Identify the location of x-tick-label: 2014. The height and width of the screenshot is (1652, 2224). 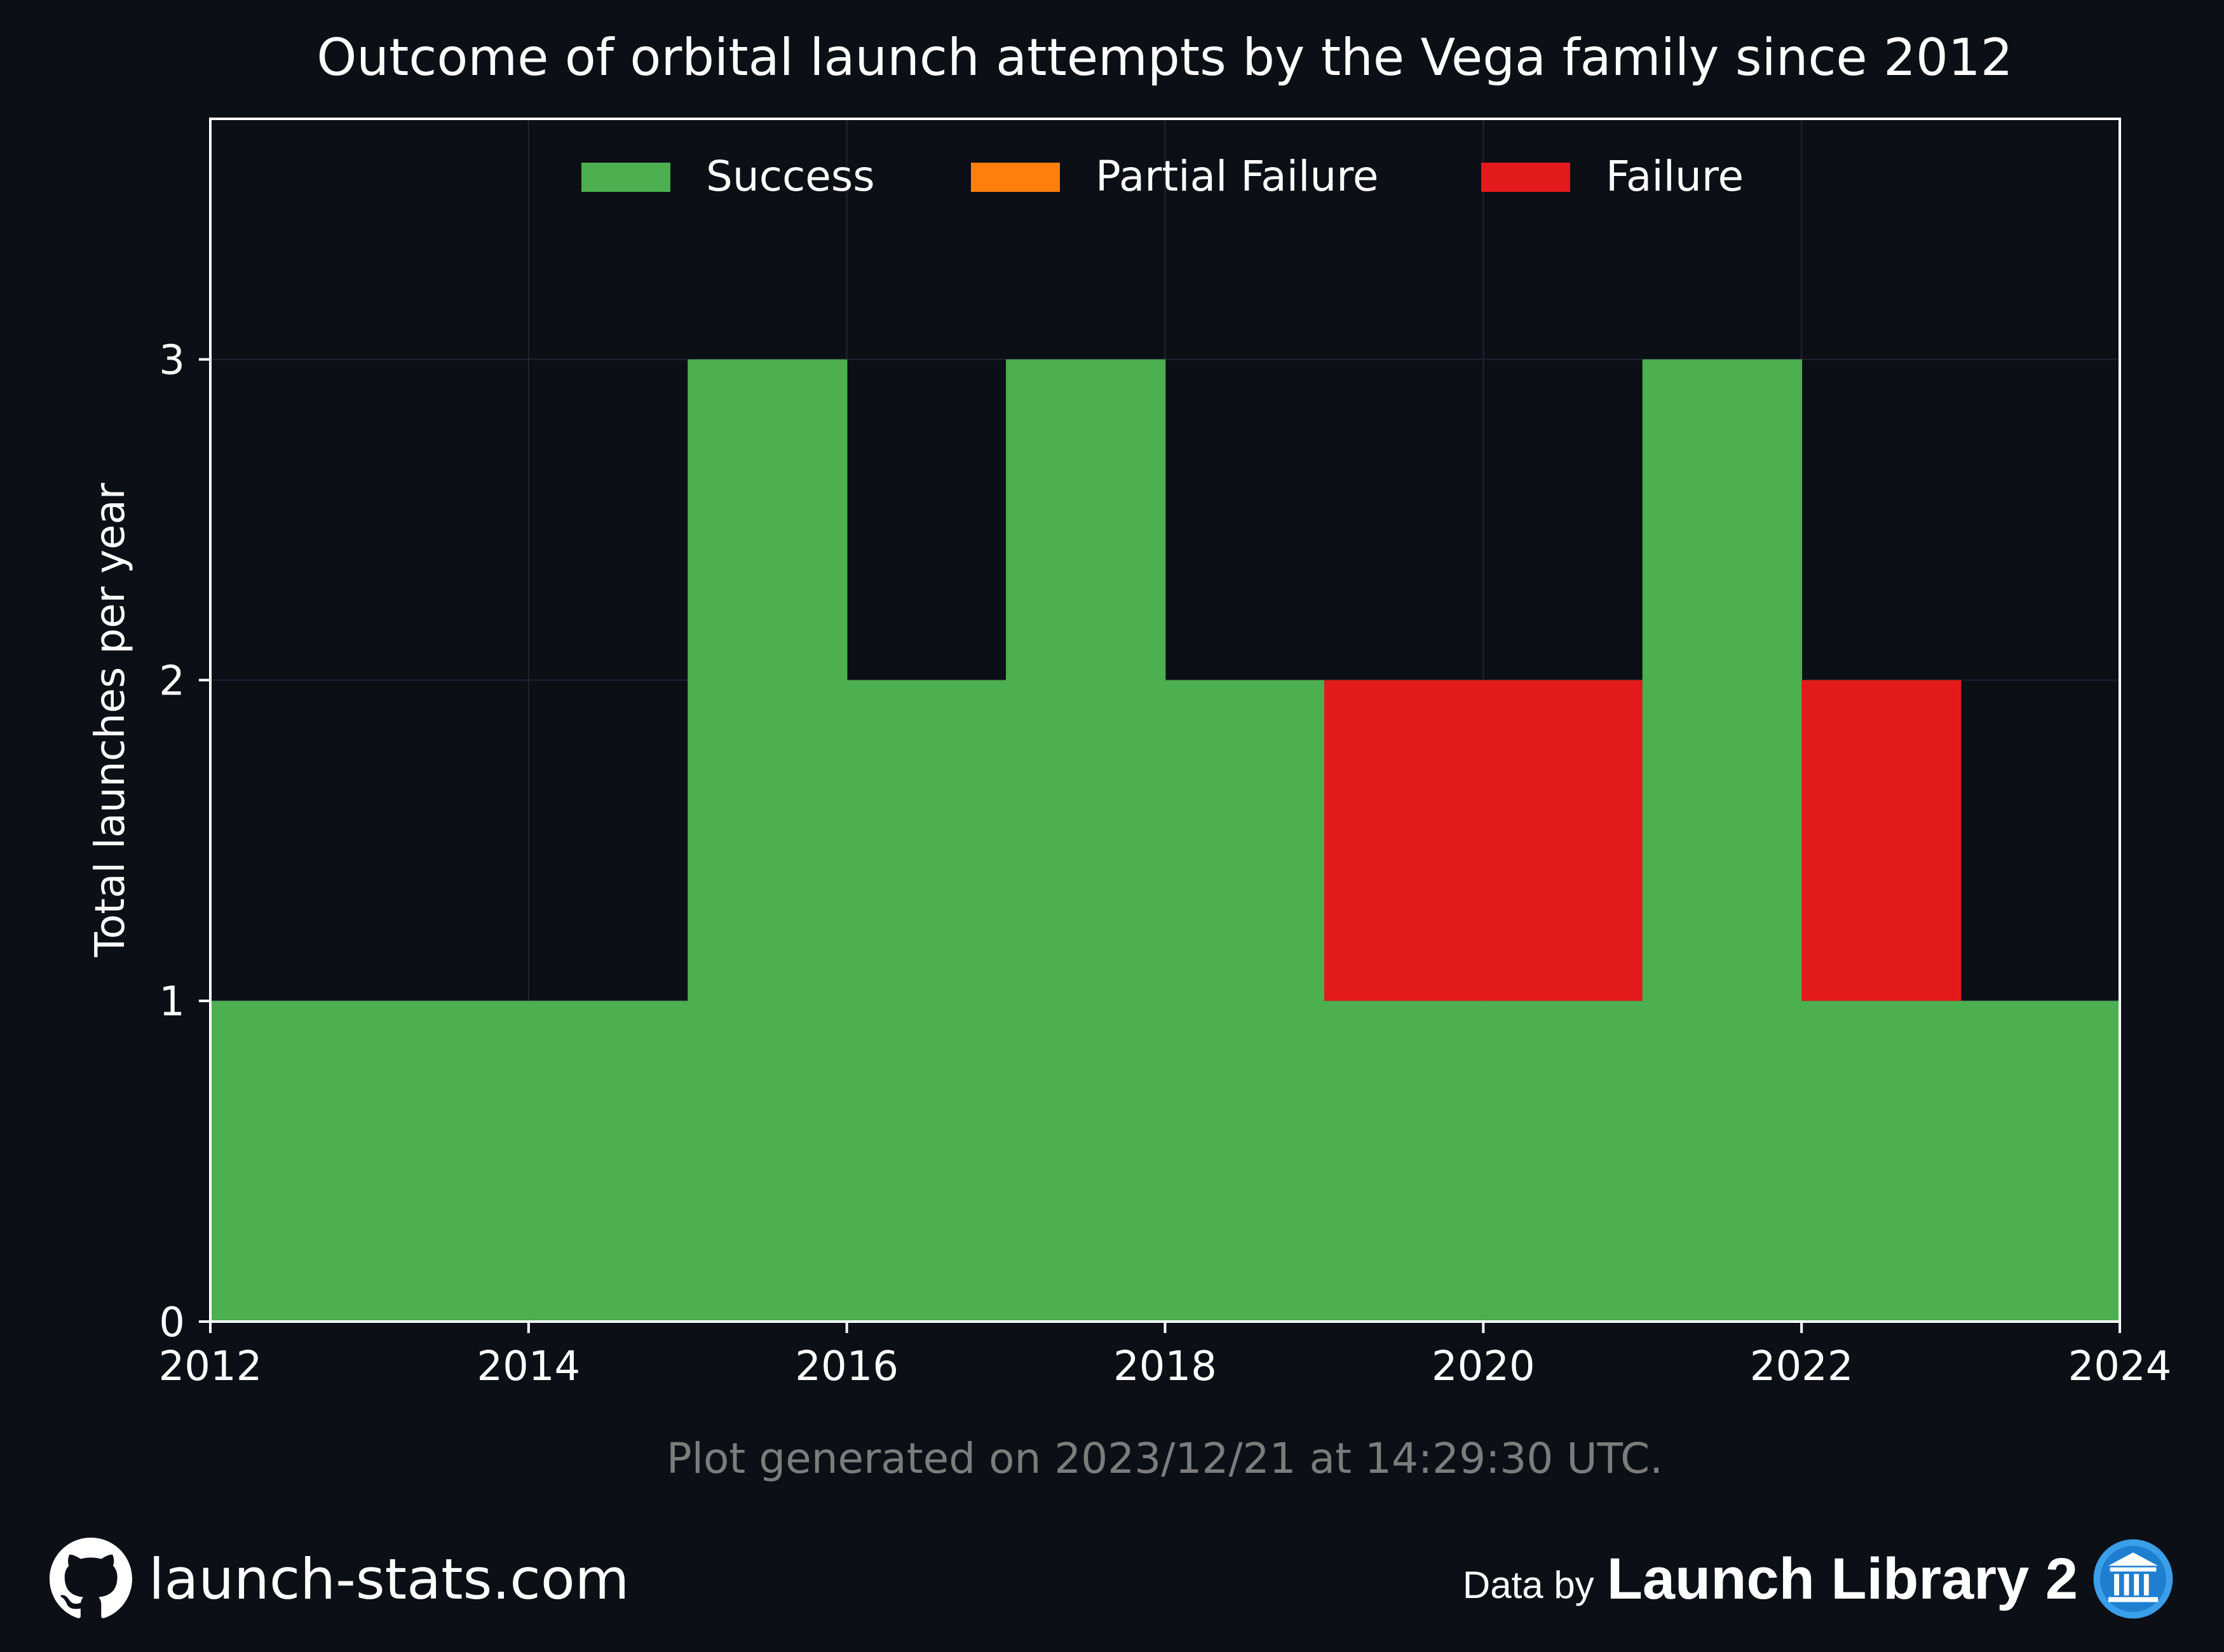
(528, 1367).